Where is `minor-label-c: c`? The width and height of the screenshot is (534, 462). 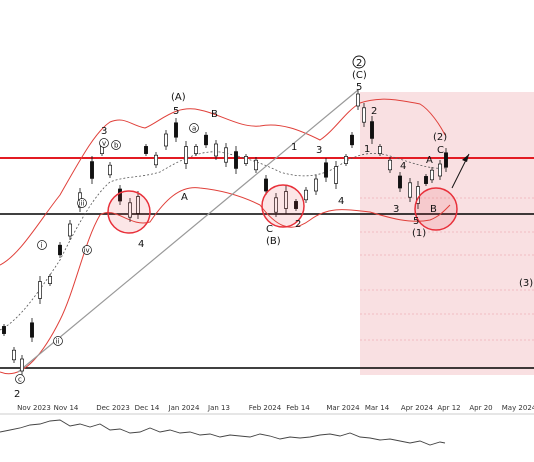 minor-label-c: c is located at coordinates (20, 379).